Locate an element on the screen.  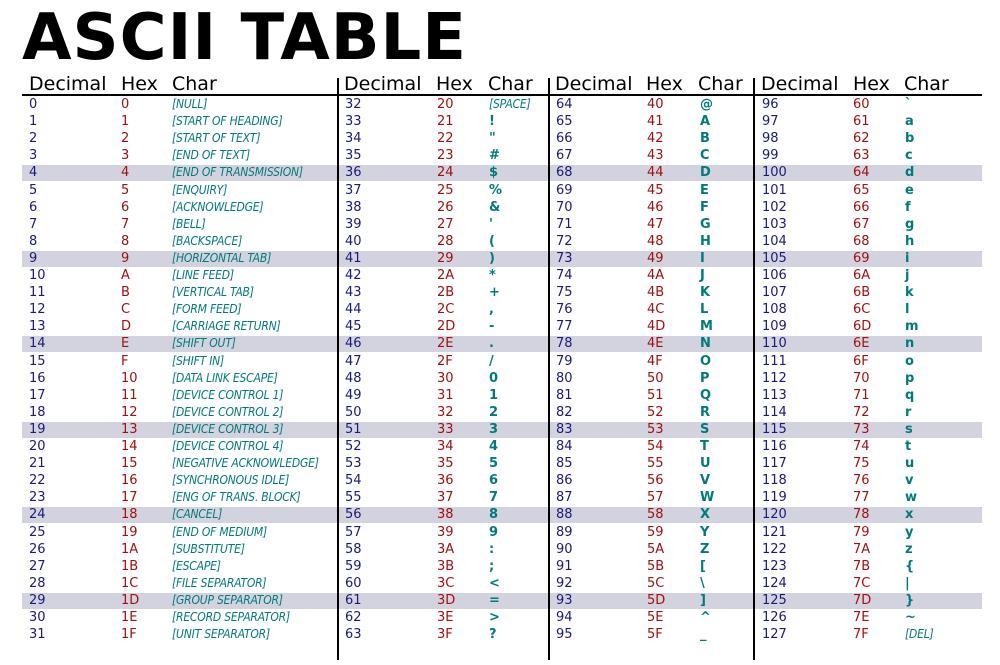
hex-cell: 1E is located at coordinates (129, 617).